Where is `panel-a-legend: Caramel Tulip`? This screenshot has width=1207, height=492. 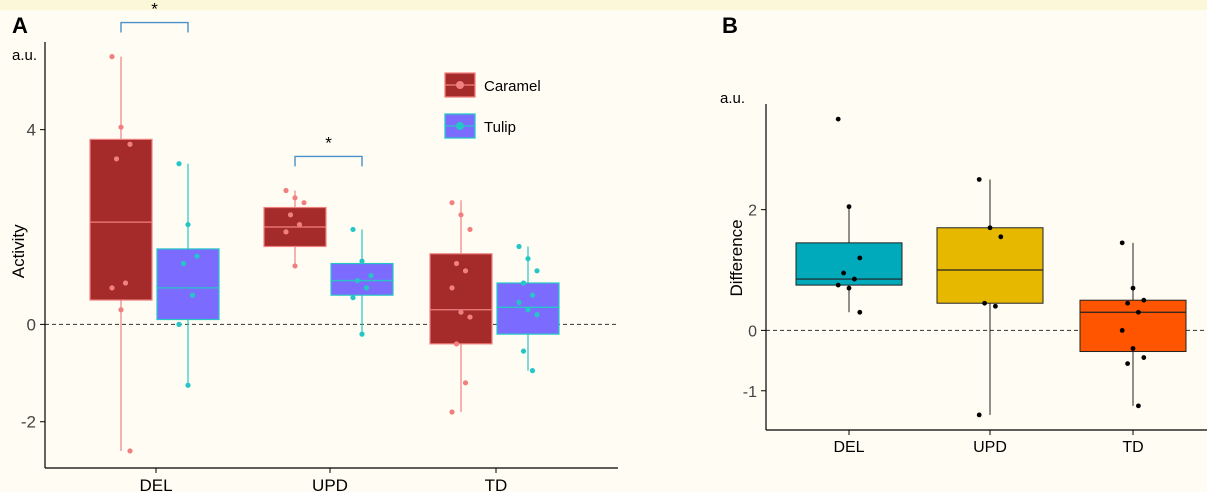 panel-a-legend: Caramel Tulip is located at coordinates (492, 105).